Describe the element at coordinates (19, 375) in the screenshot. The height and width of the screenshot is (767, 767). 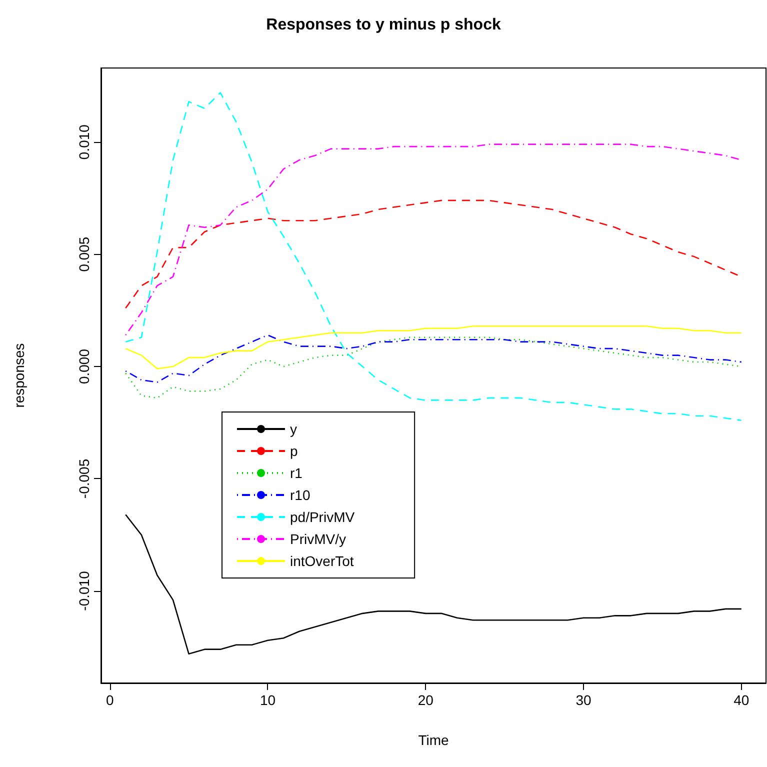
I see `y-axis-title: responses` at that location.